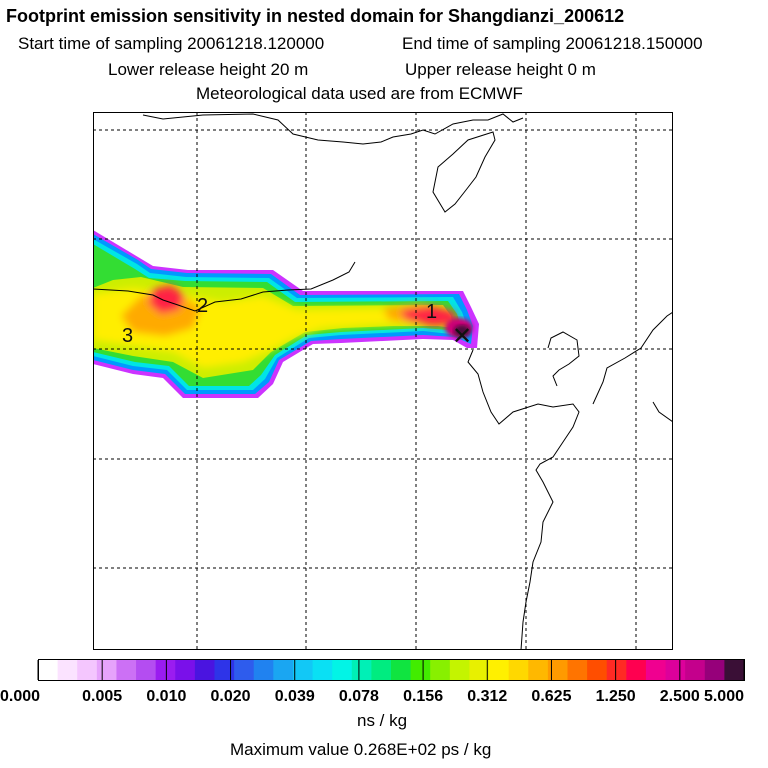 This screenshot has height=768, width=768. What do you see at coordinates (286, 314) in the screenshot?
I see `plume-layer` at bounding box center [286, 314].